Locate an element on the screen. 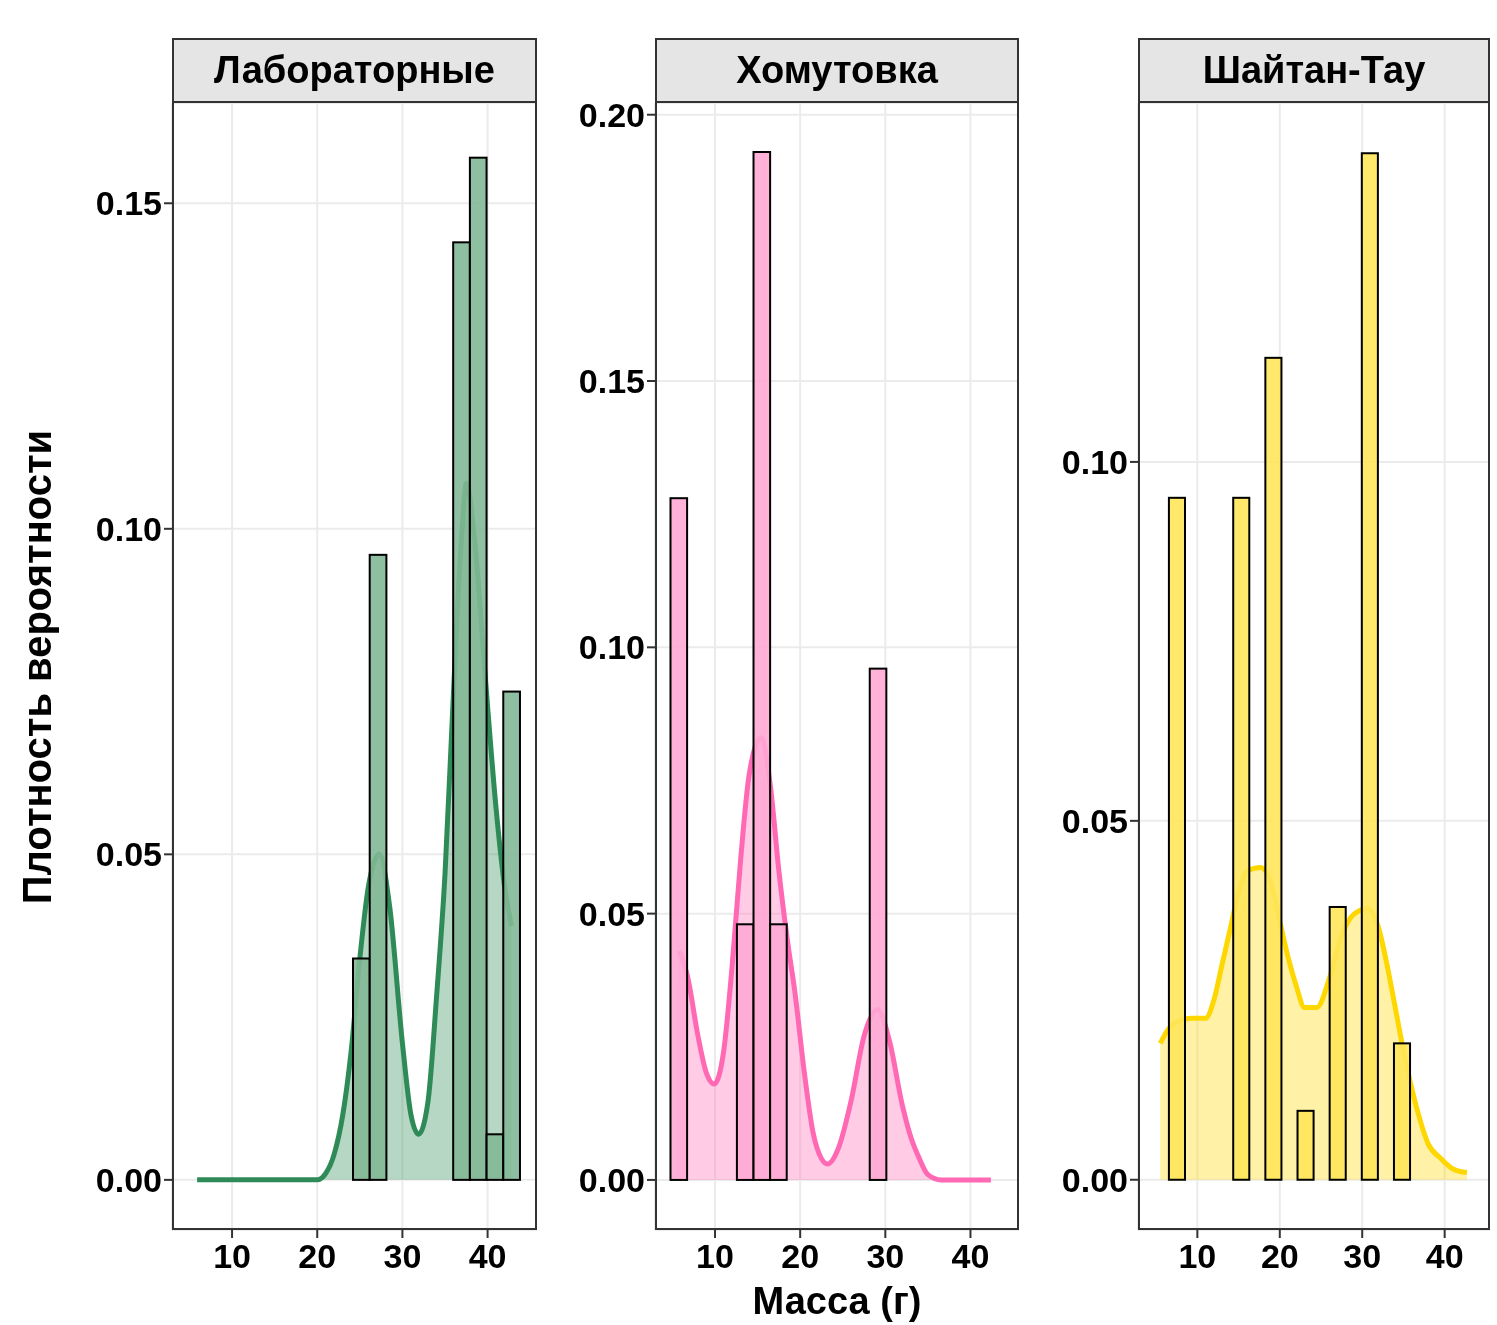 Image resolution: width=1497 pixels, height=1325 pixels. x-axis-title: Масса (г) is located at coordinates (837, 1301).